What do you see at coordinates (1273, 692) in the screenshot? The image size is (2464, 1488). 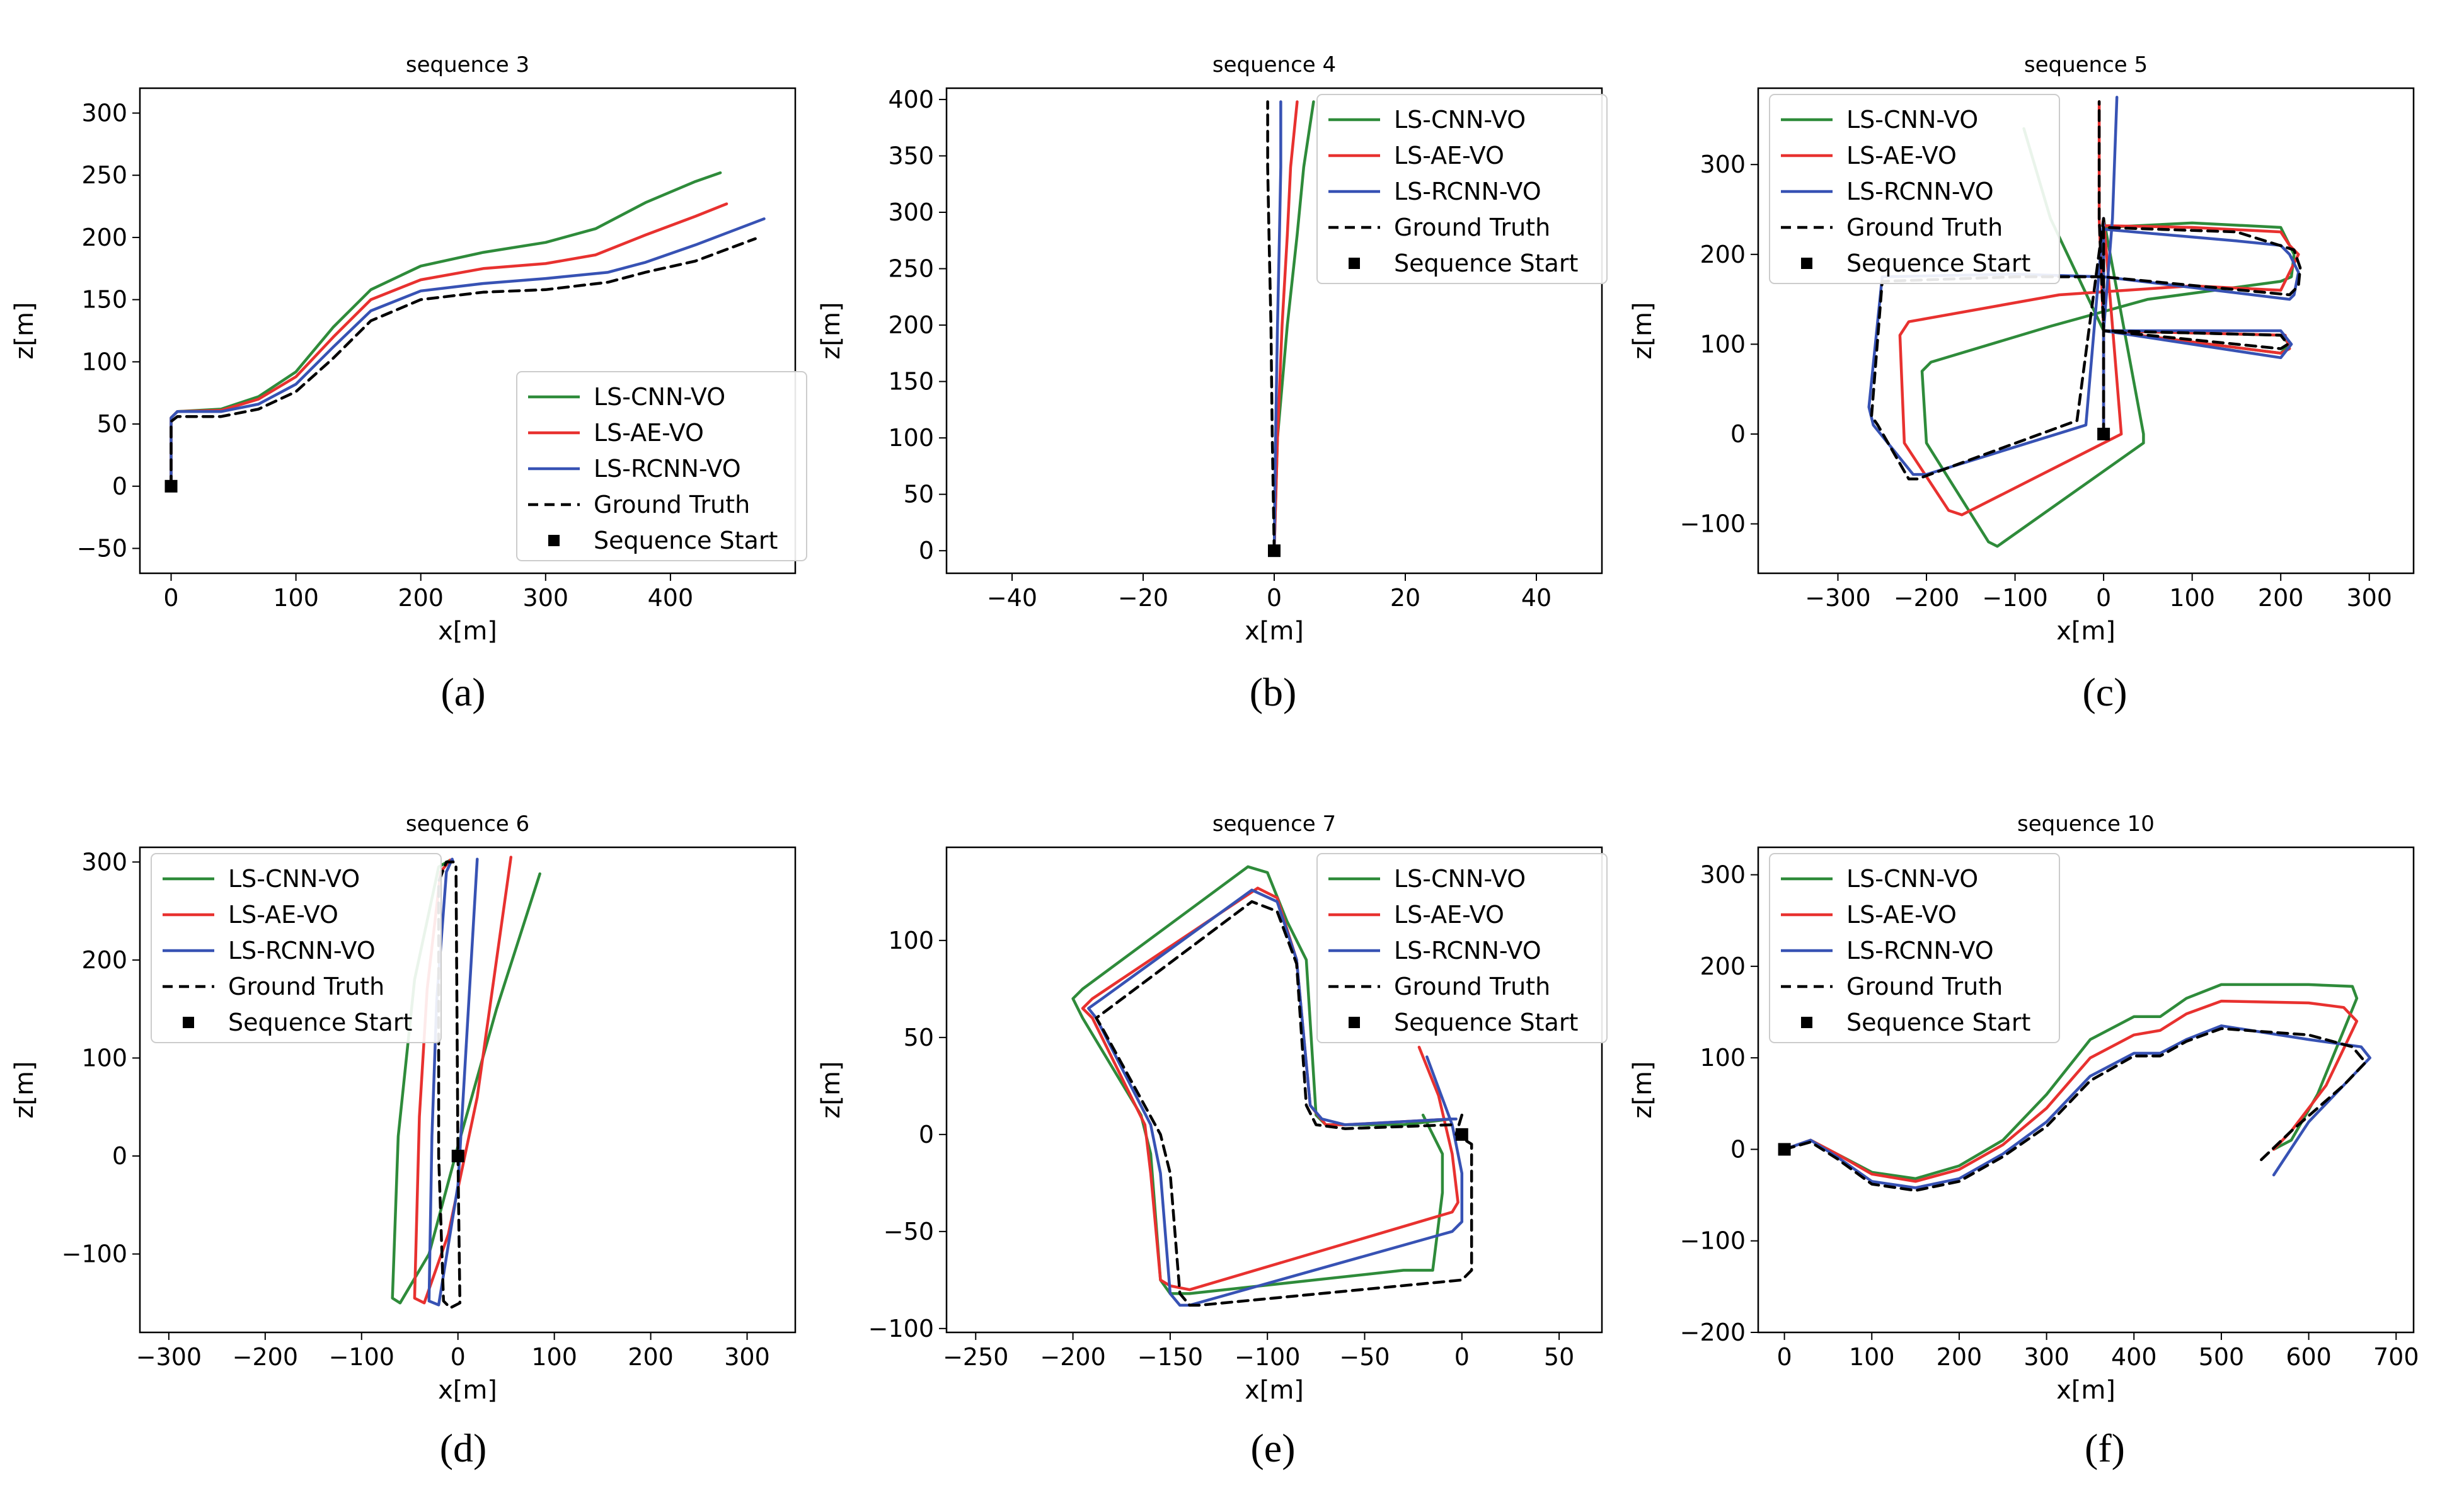 I see `panel-caption: (b)` at bounding box center [1273, 692].